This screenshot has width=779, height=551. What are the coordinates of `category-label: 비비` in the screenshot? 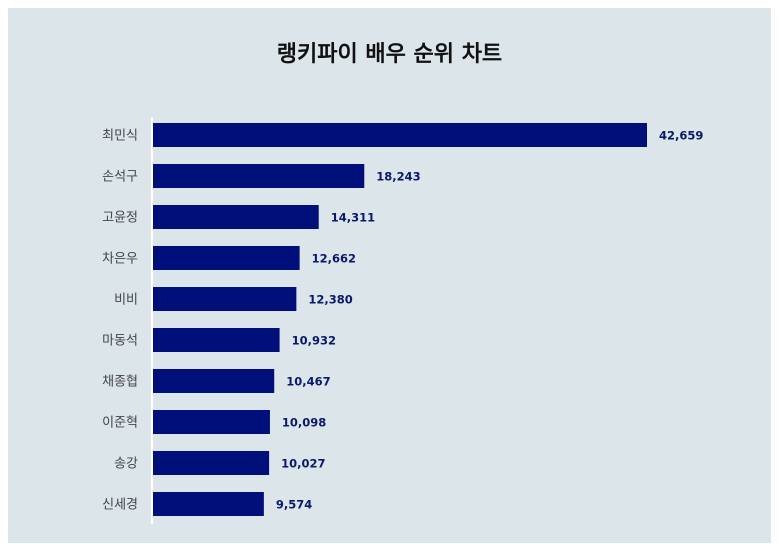 It's located at (126, 300).